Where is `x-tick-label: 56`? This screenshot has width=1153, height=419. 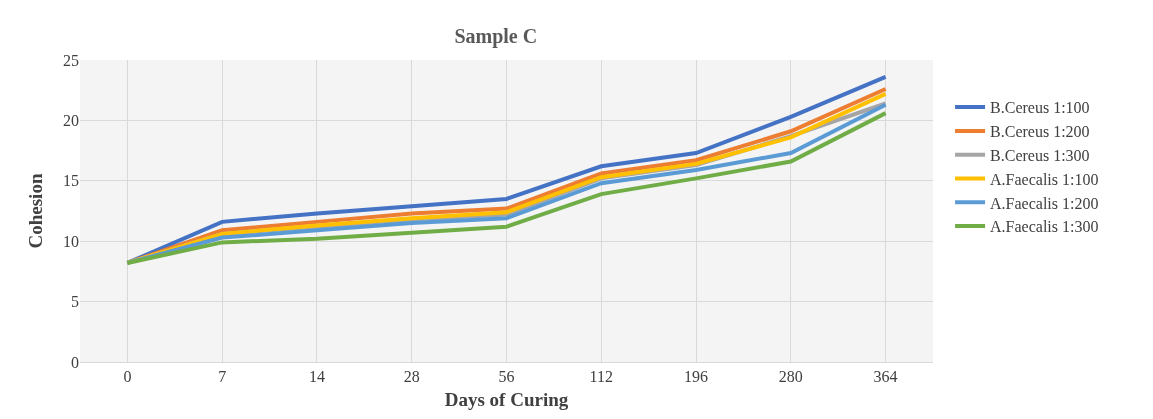 x-tick-label: 56 is located at coordinates (506, 377).